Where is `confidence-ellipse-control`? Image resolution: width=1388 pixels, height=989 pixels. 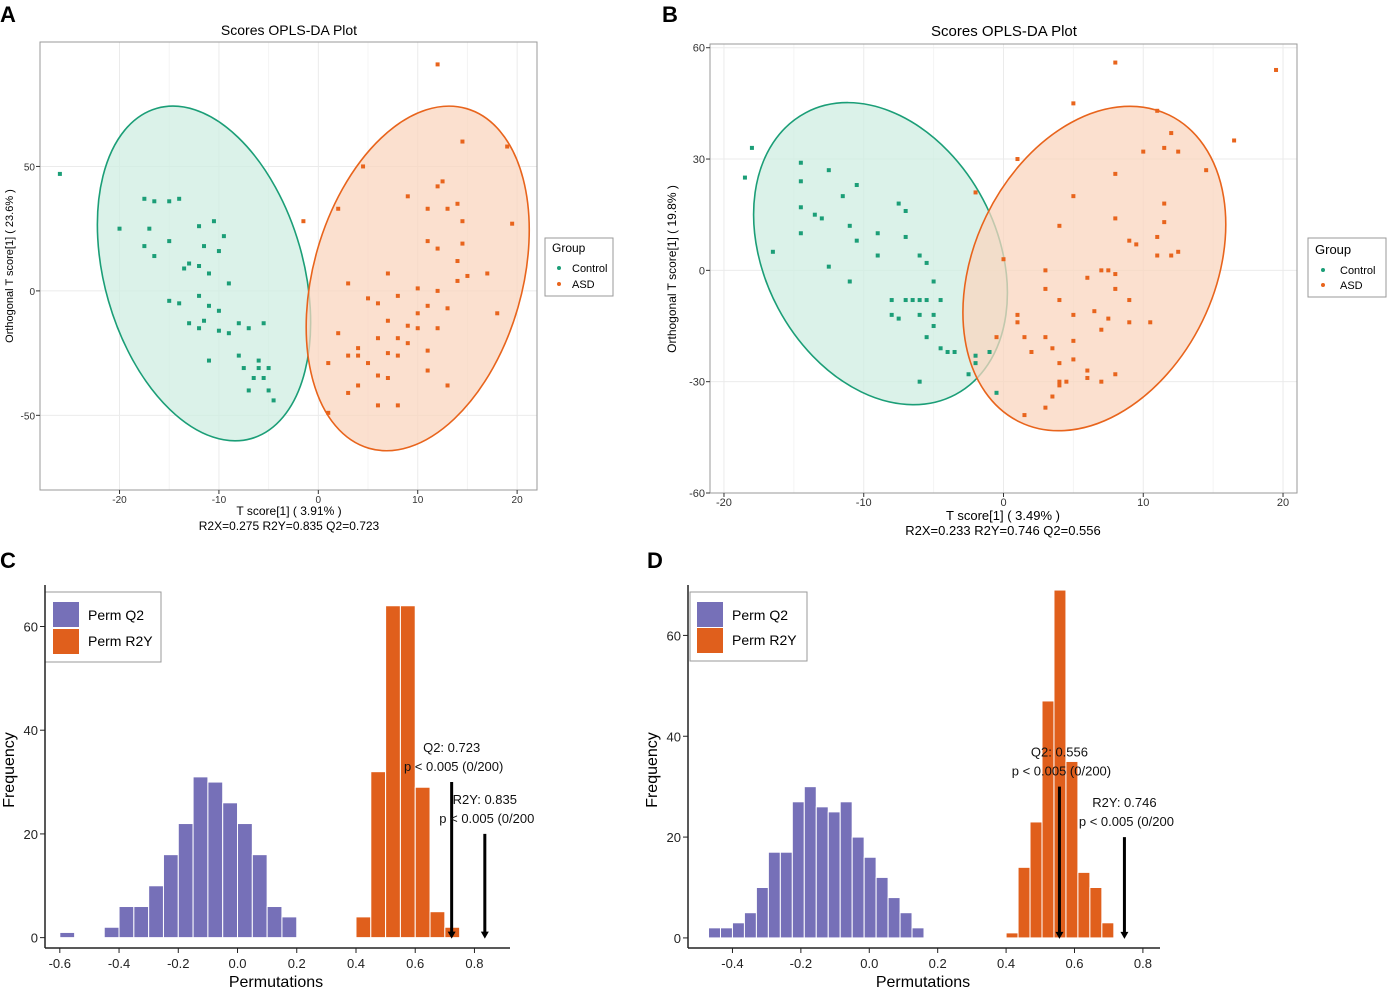
confidence-ellipse-control is located at coordinates (204, 273).